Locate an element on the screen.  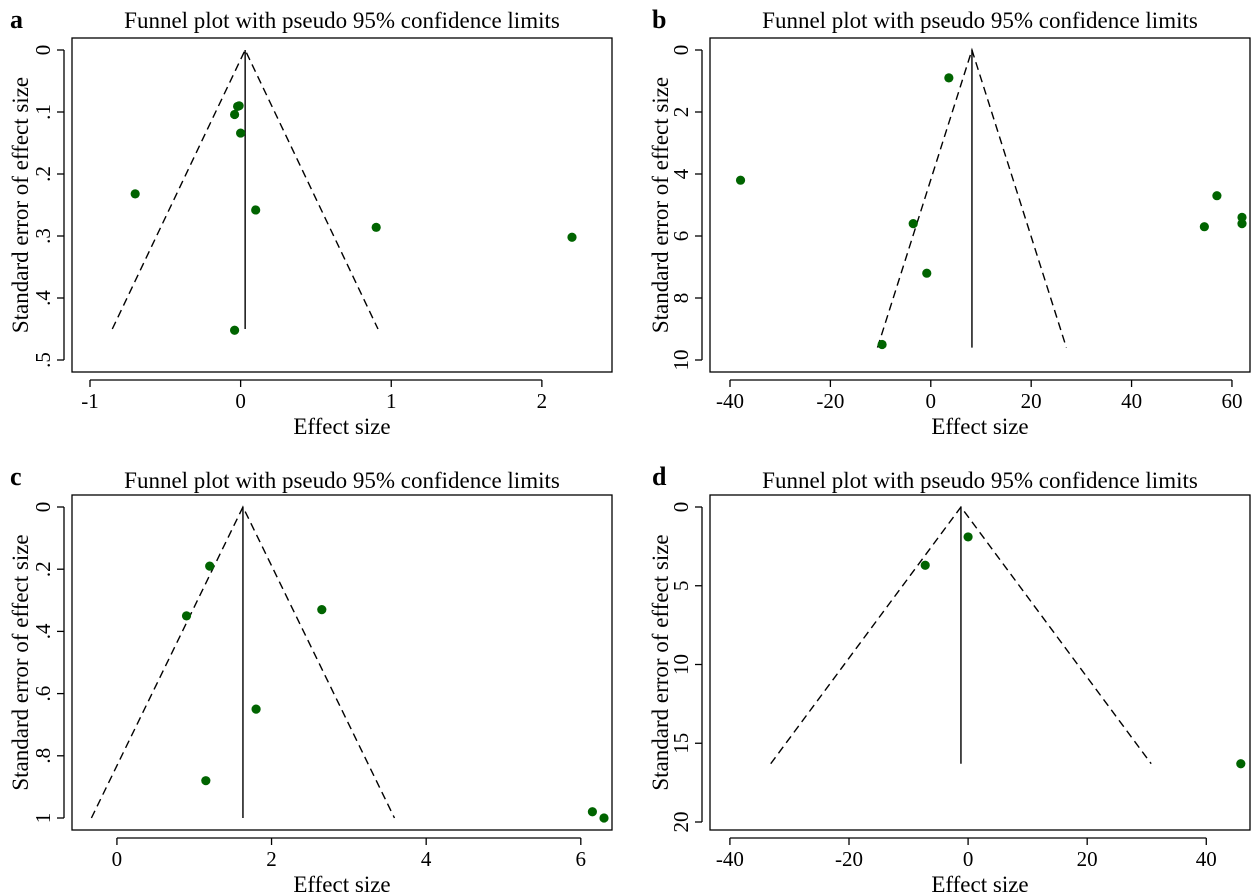
x-tick-label: 60 is located at coordinates (1231, 401).